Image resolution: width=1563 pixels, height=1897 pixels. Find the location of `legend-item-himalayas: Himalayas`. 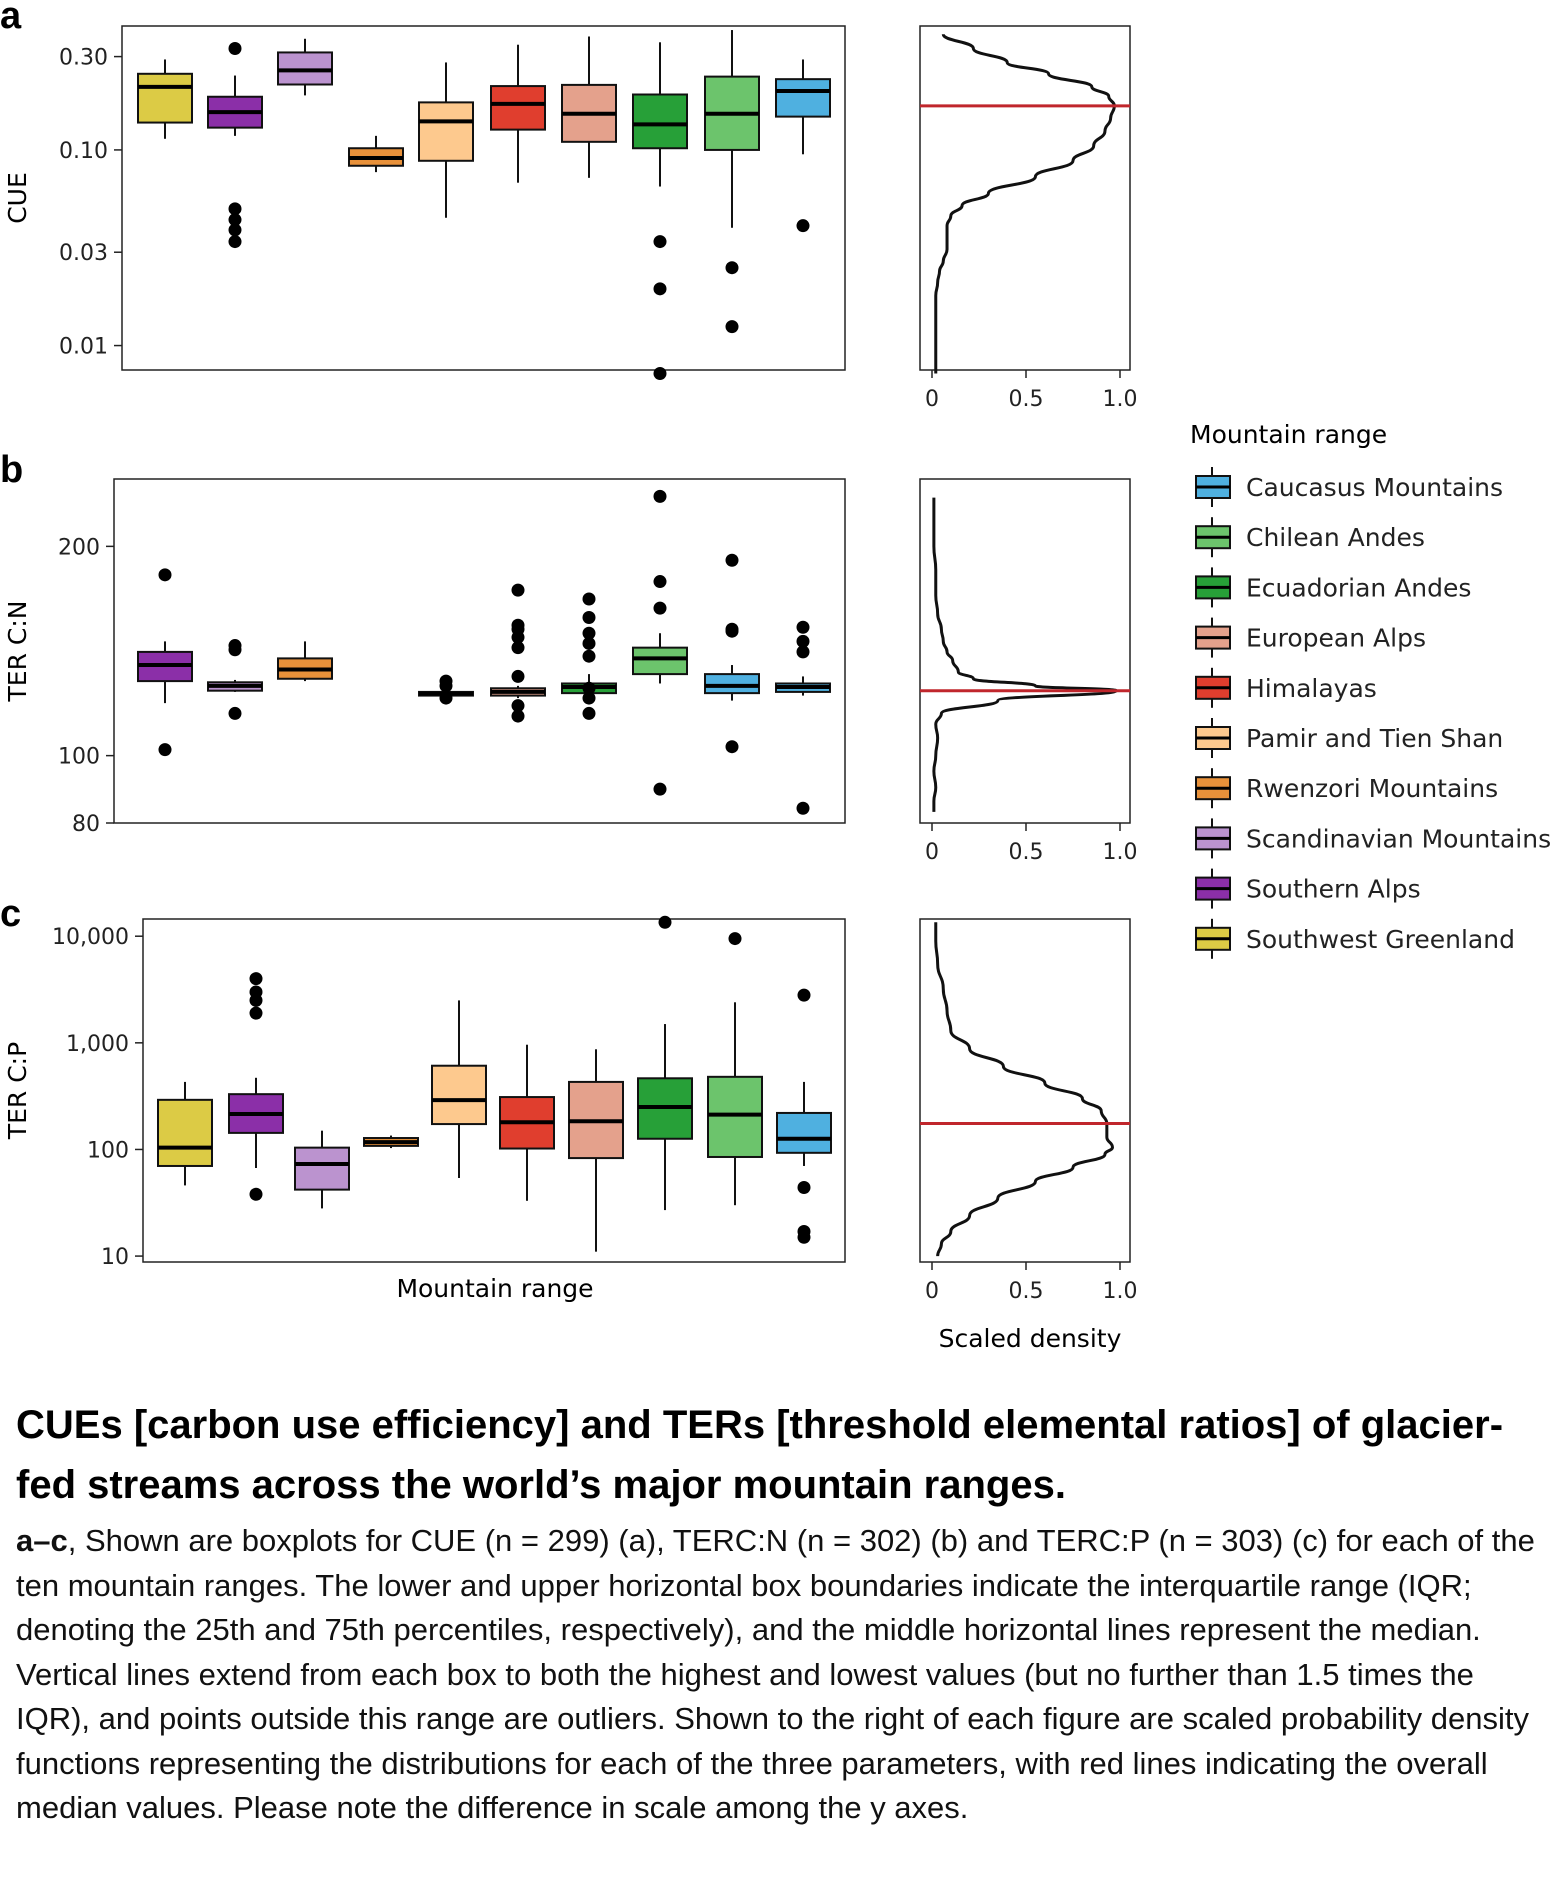

legend-item-himalayas: Himalayas is located at coordinates (1286, 687).